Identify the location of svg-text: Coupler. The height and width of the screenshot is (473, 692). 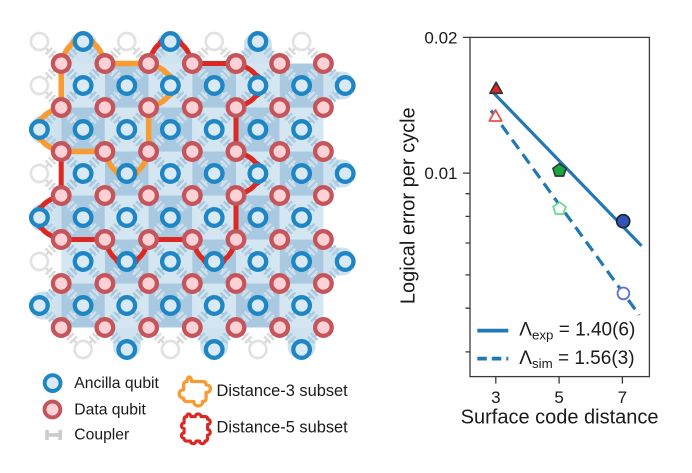
(101, 435).